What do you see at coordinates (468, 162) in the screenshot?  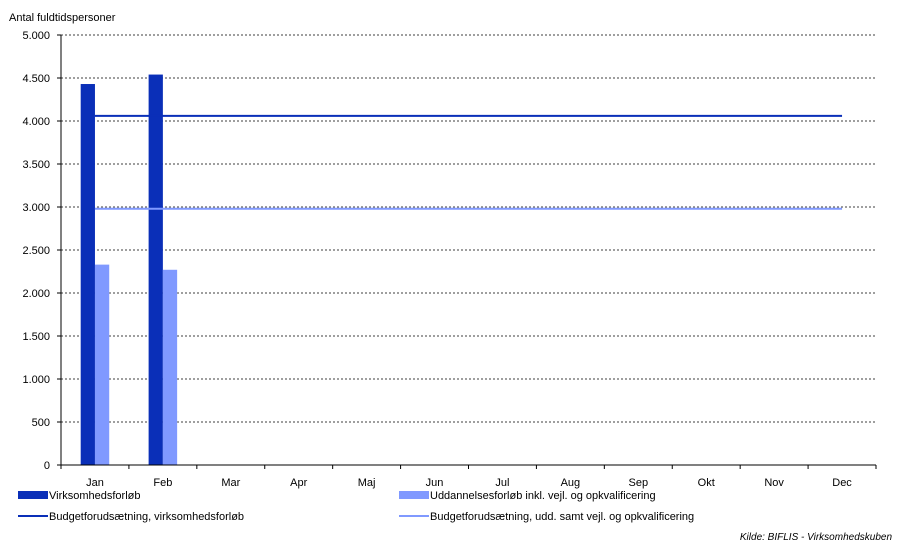 I see `budget-lines` at bounding box center [468, 162].